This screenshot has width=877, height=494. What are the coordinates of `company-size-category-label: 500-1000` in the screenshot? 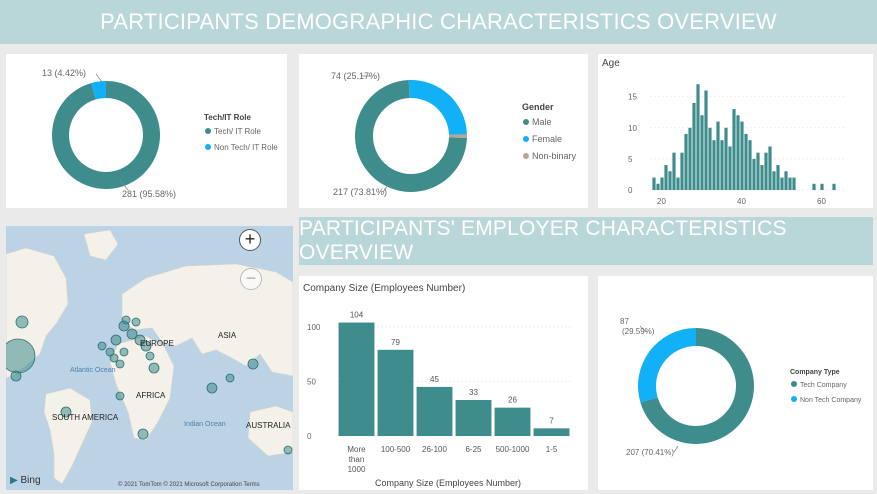 It's located at (513, 449).